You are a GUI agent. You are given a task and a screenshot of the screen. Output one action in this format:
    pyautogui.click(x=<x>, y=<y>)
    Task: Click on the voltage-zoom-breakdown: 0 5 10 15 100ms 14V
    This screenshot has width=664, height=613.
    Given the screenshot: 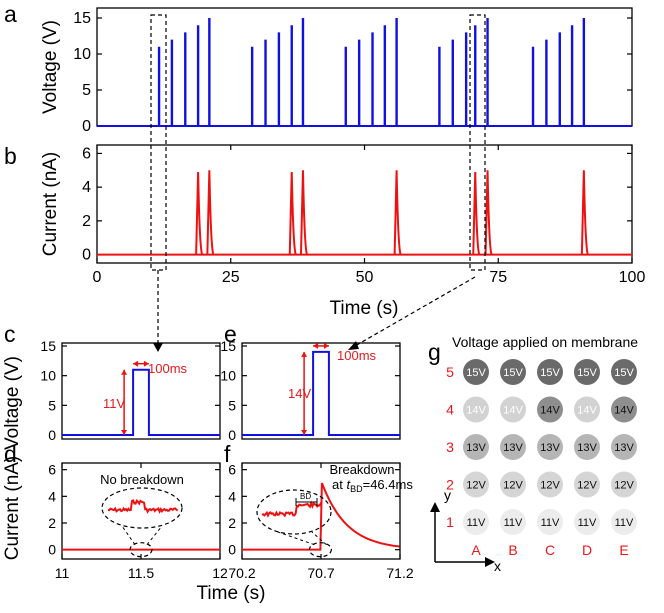 What is the action you would take?
    pyautogui.click(x=310, y=390)
    